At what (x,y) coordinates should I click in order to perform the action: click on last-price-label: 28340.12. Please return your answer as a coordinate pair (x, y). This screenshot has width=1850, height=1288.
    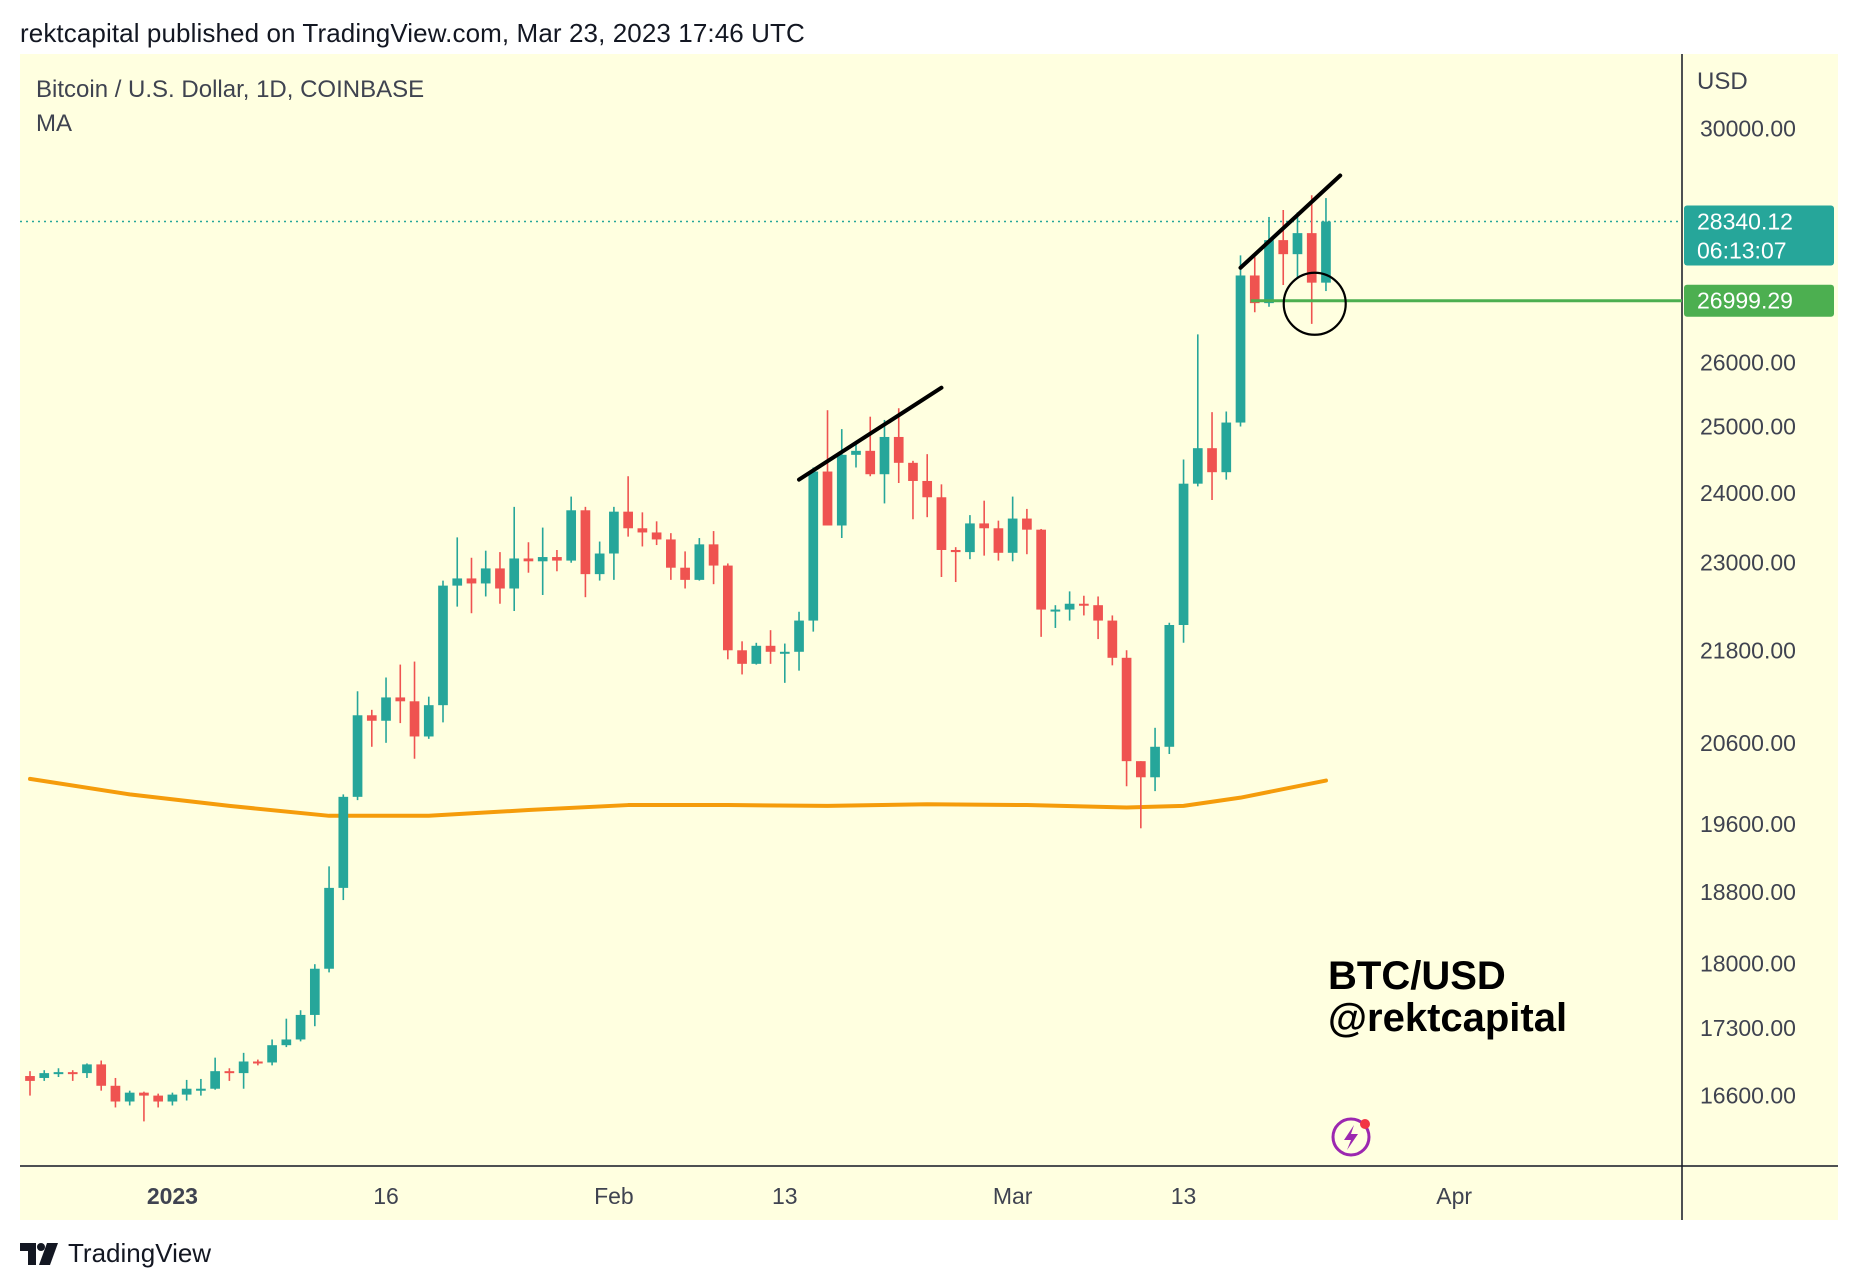
    Looking at the image, I should click on (1745, 222).